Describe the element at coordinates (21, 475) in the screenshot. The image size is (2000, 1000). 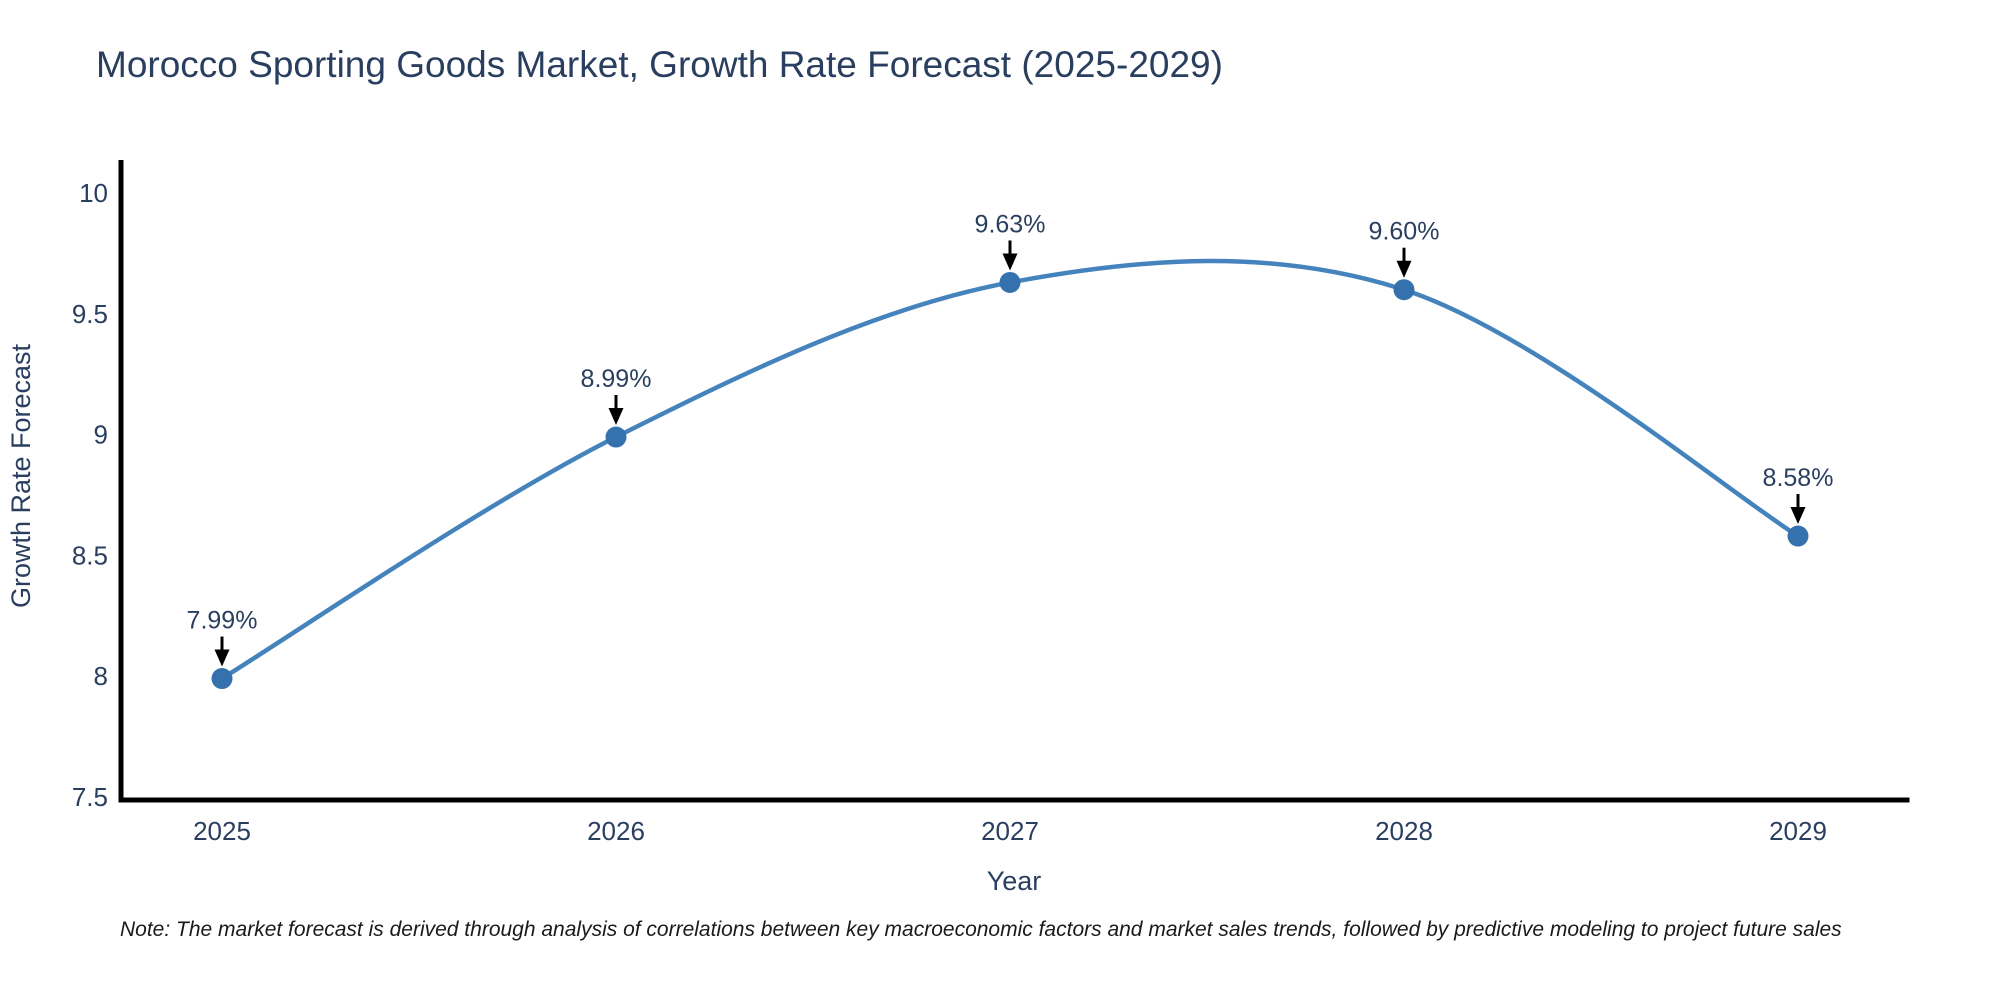
I see `y-axis-title: Growth Rate Forecast` at that location.